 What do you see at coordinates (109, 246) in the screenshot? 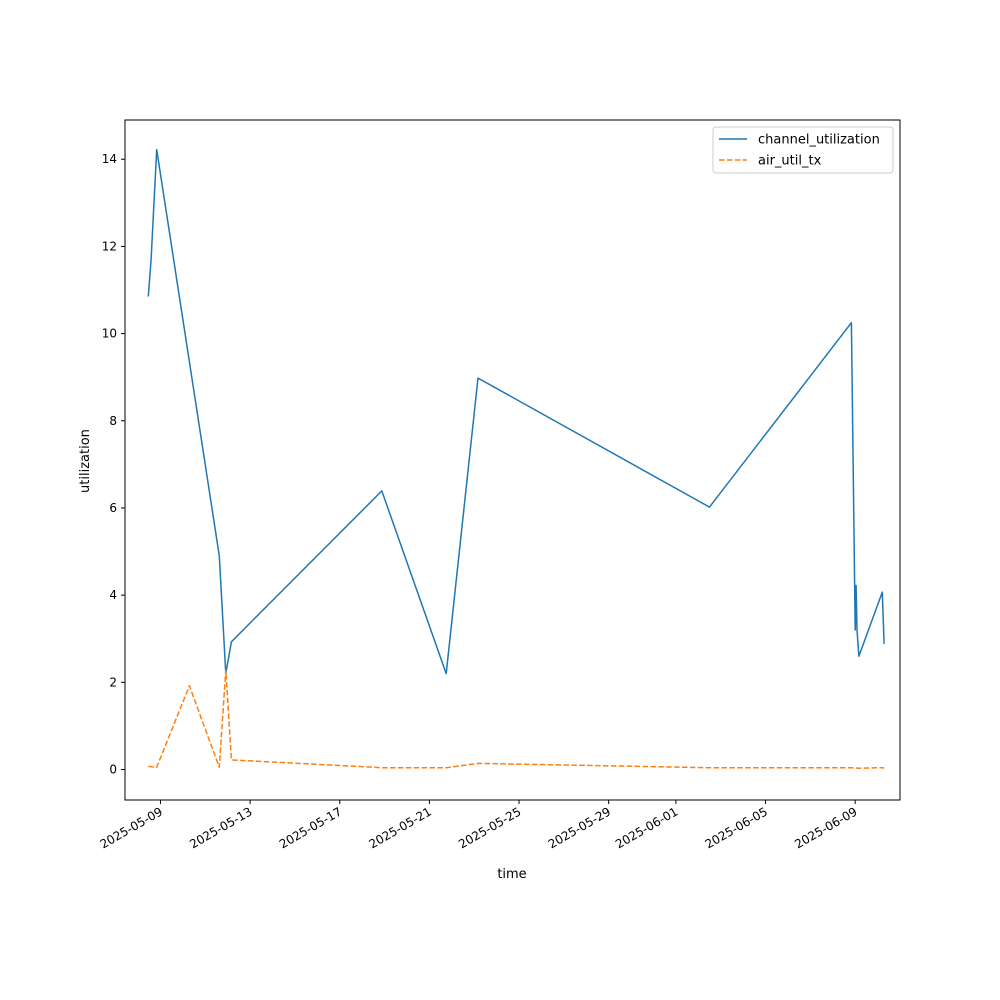
I see `y-tick-label: 12` at bounding box center [109, 246].